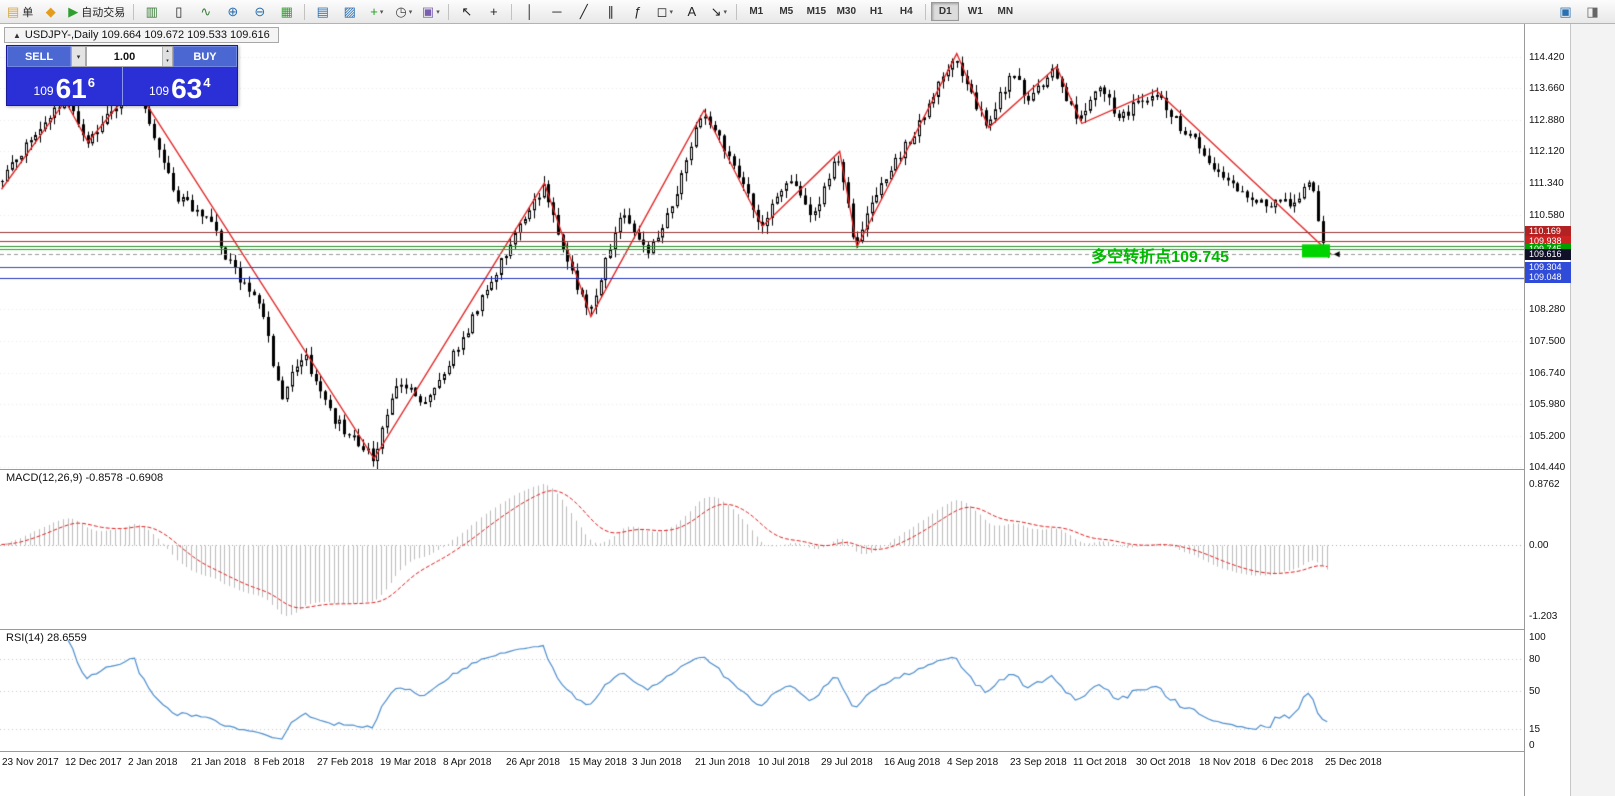 This screenshot has height=796, width=1615. Describe the element at coordinates (1547, 152) in the screenshot. I see `price-axis-label: 112.120` at that location.